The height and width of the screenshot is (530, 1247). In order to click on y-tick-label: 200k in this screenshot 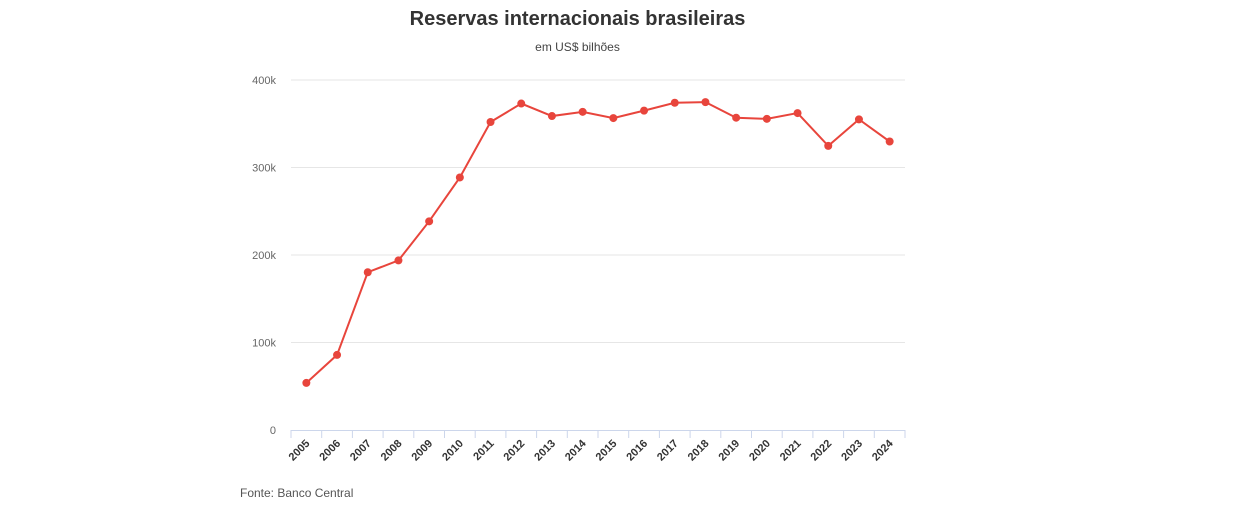, I will do `click(264, 256)`.